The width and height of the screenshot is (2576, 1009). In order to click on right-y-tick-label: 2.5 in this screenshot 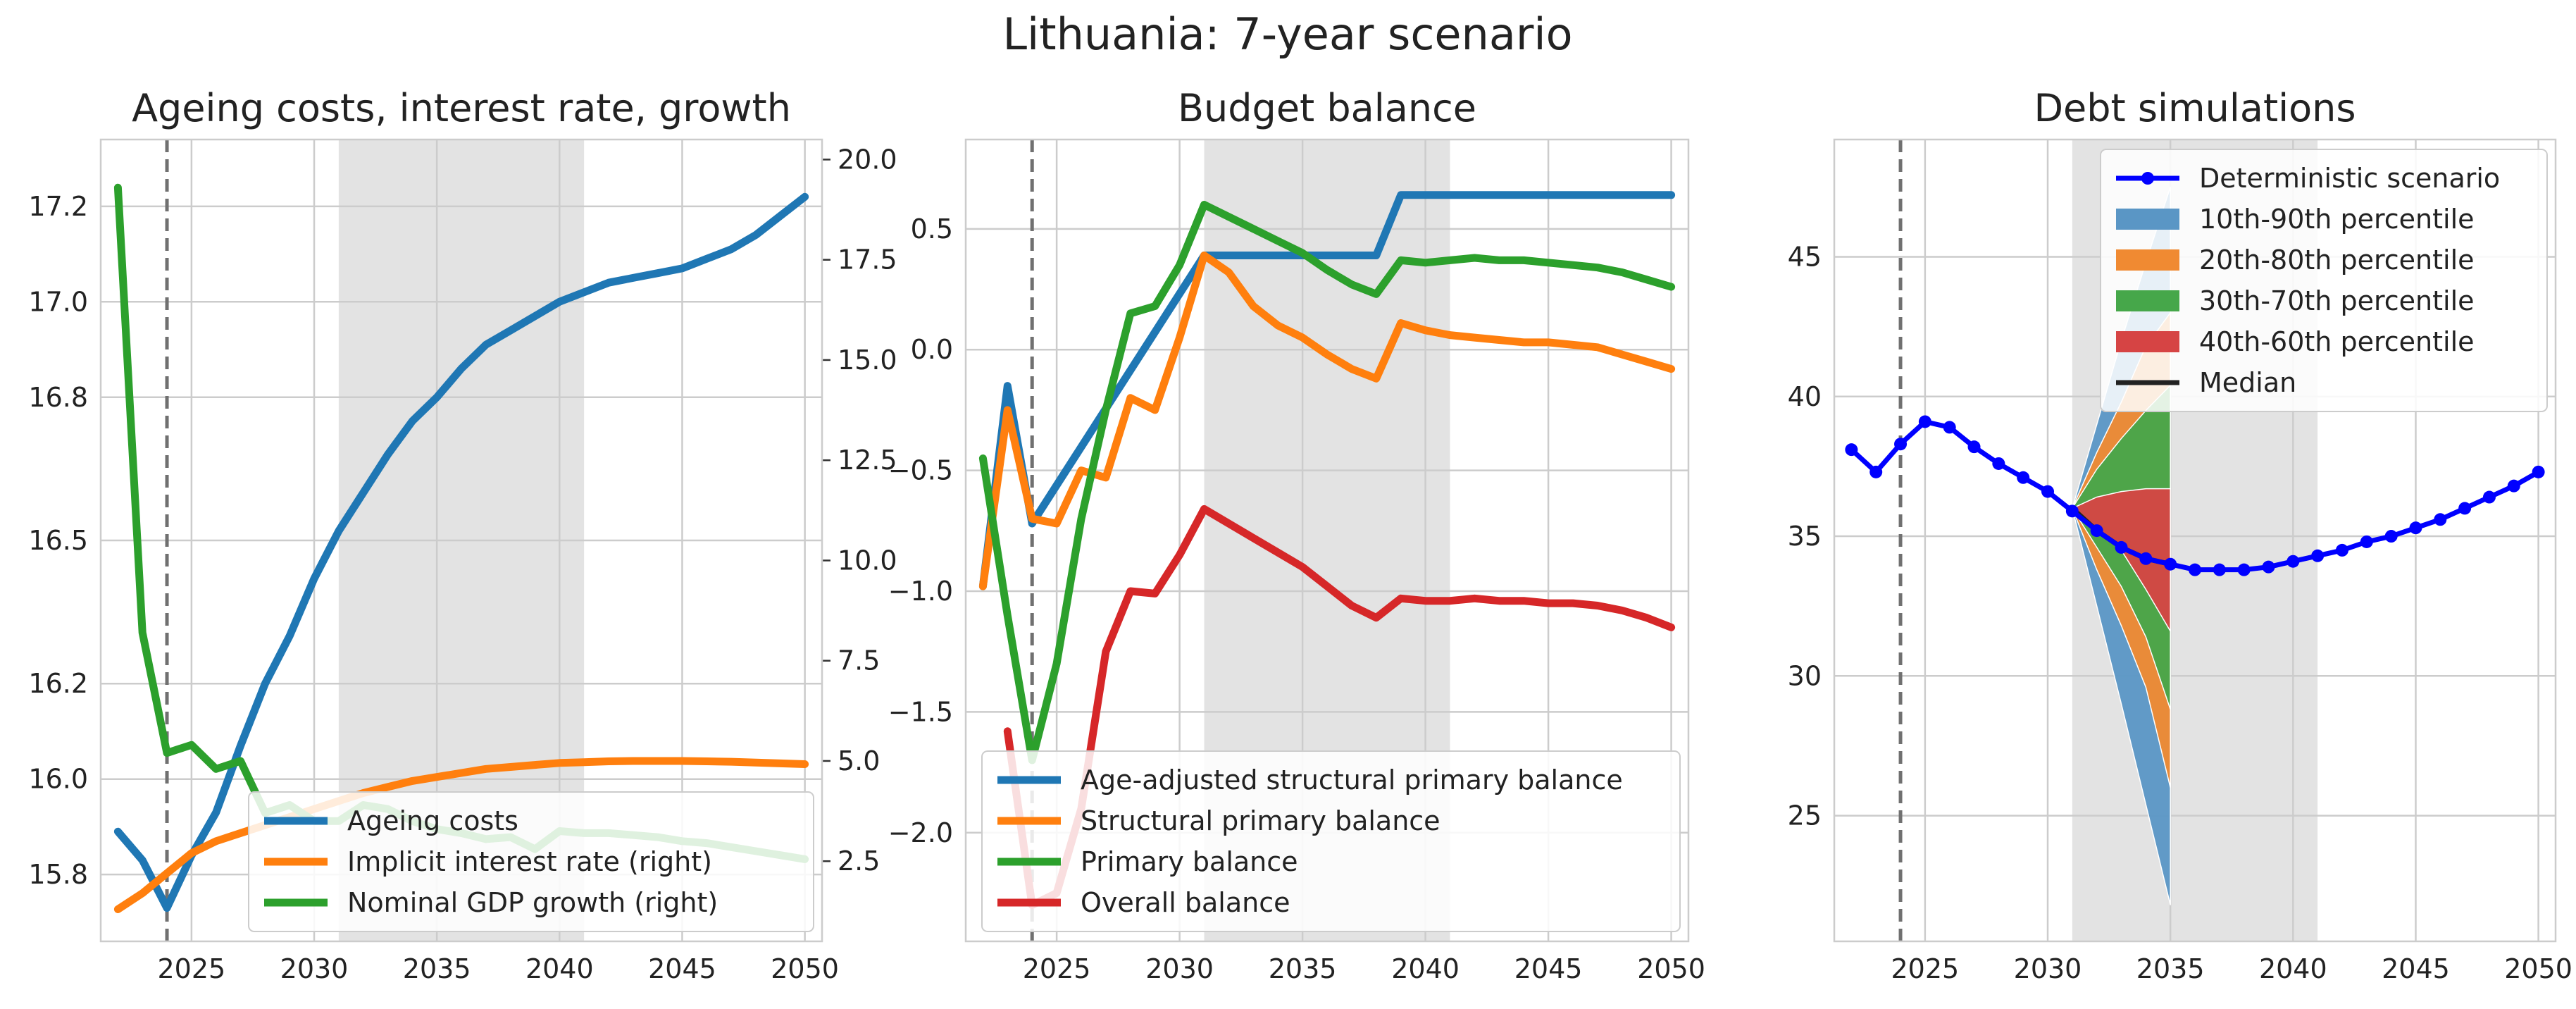, I will do `click(859, 862)`.